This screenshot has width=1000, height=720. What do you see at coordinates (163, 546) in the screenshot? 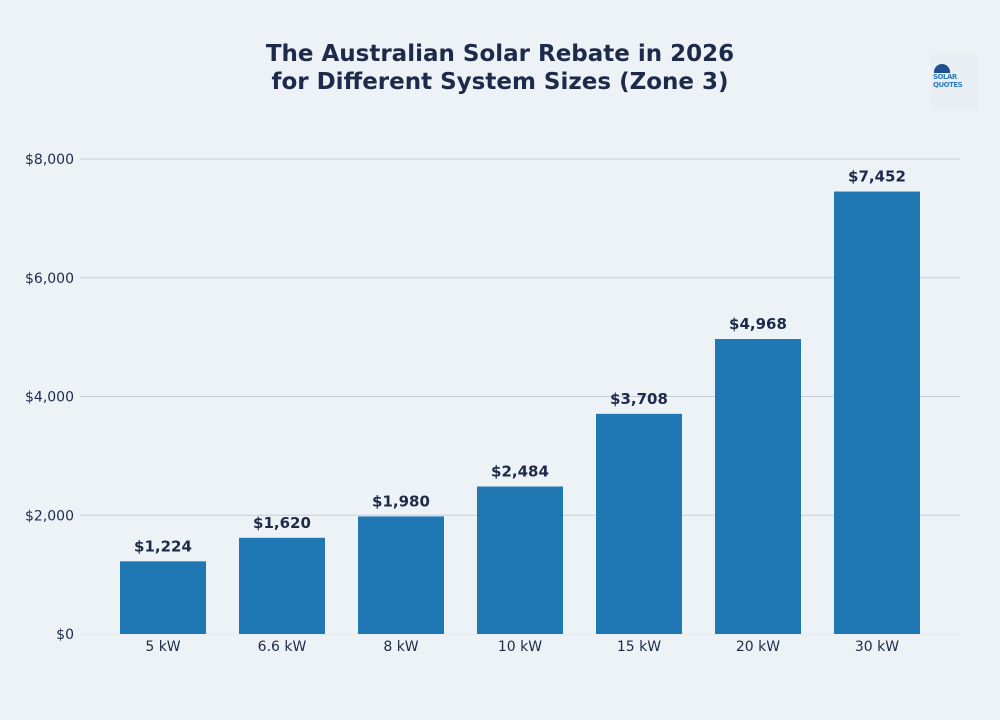
I see `data-label: $1,224` at bounding box center [163, 546].